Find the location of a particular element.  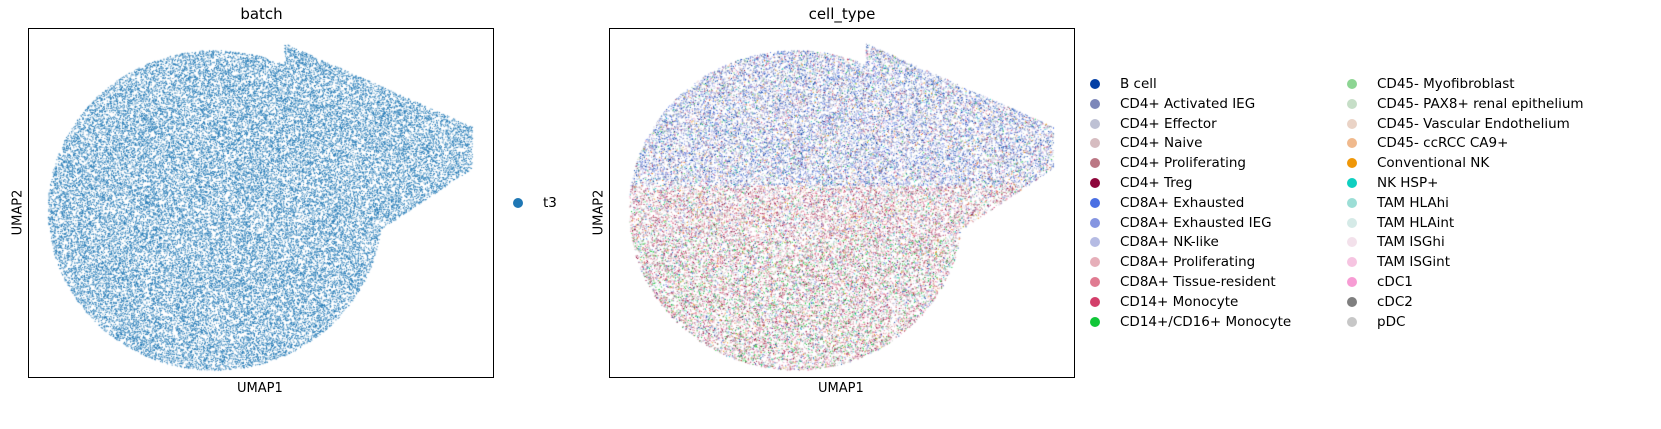

legend-item: CD4+ Effector is located at coordinates (1153, 124).